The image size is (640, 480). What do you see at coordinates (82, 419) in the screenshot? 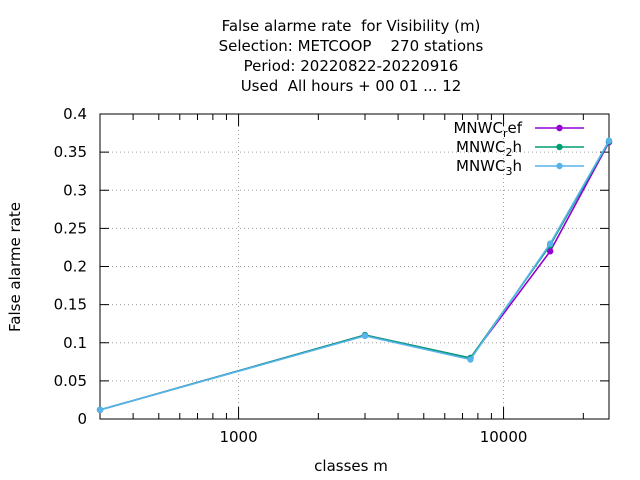
I see `y-tick-label: 0` at bounding box center [82, 419].